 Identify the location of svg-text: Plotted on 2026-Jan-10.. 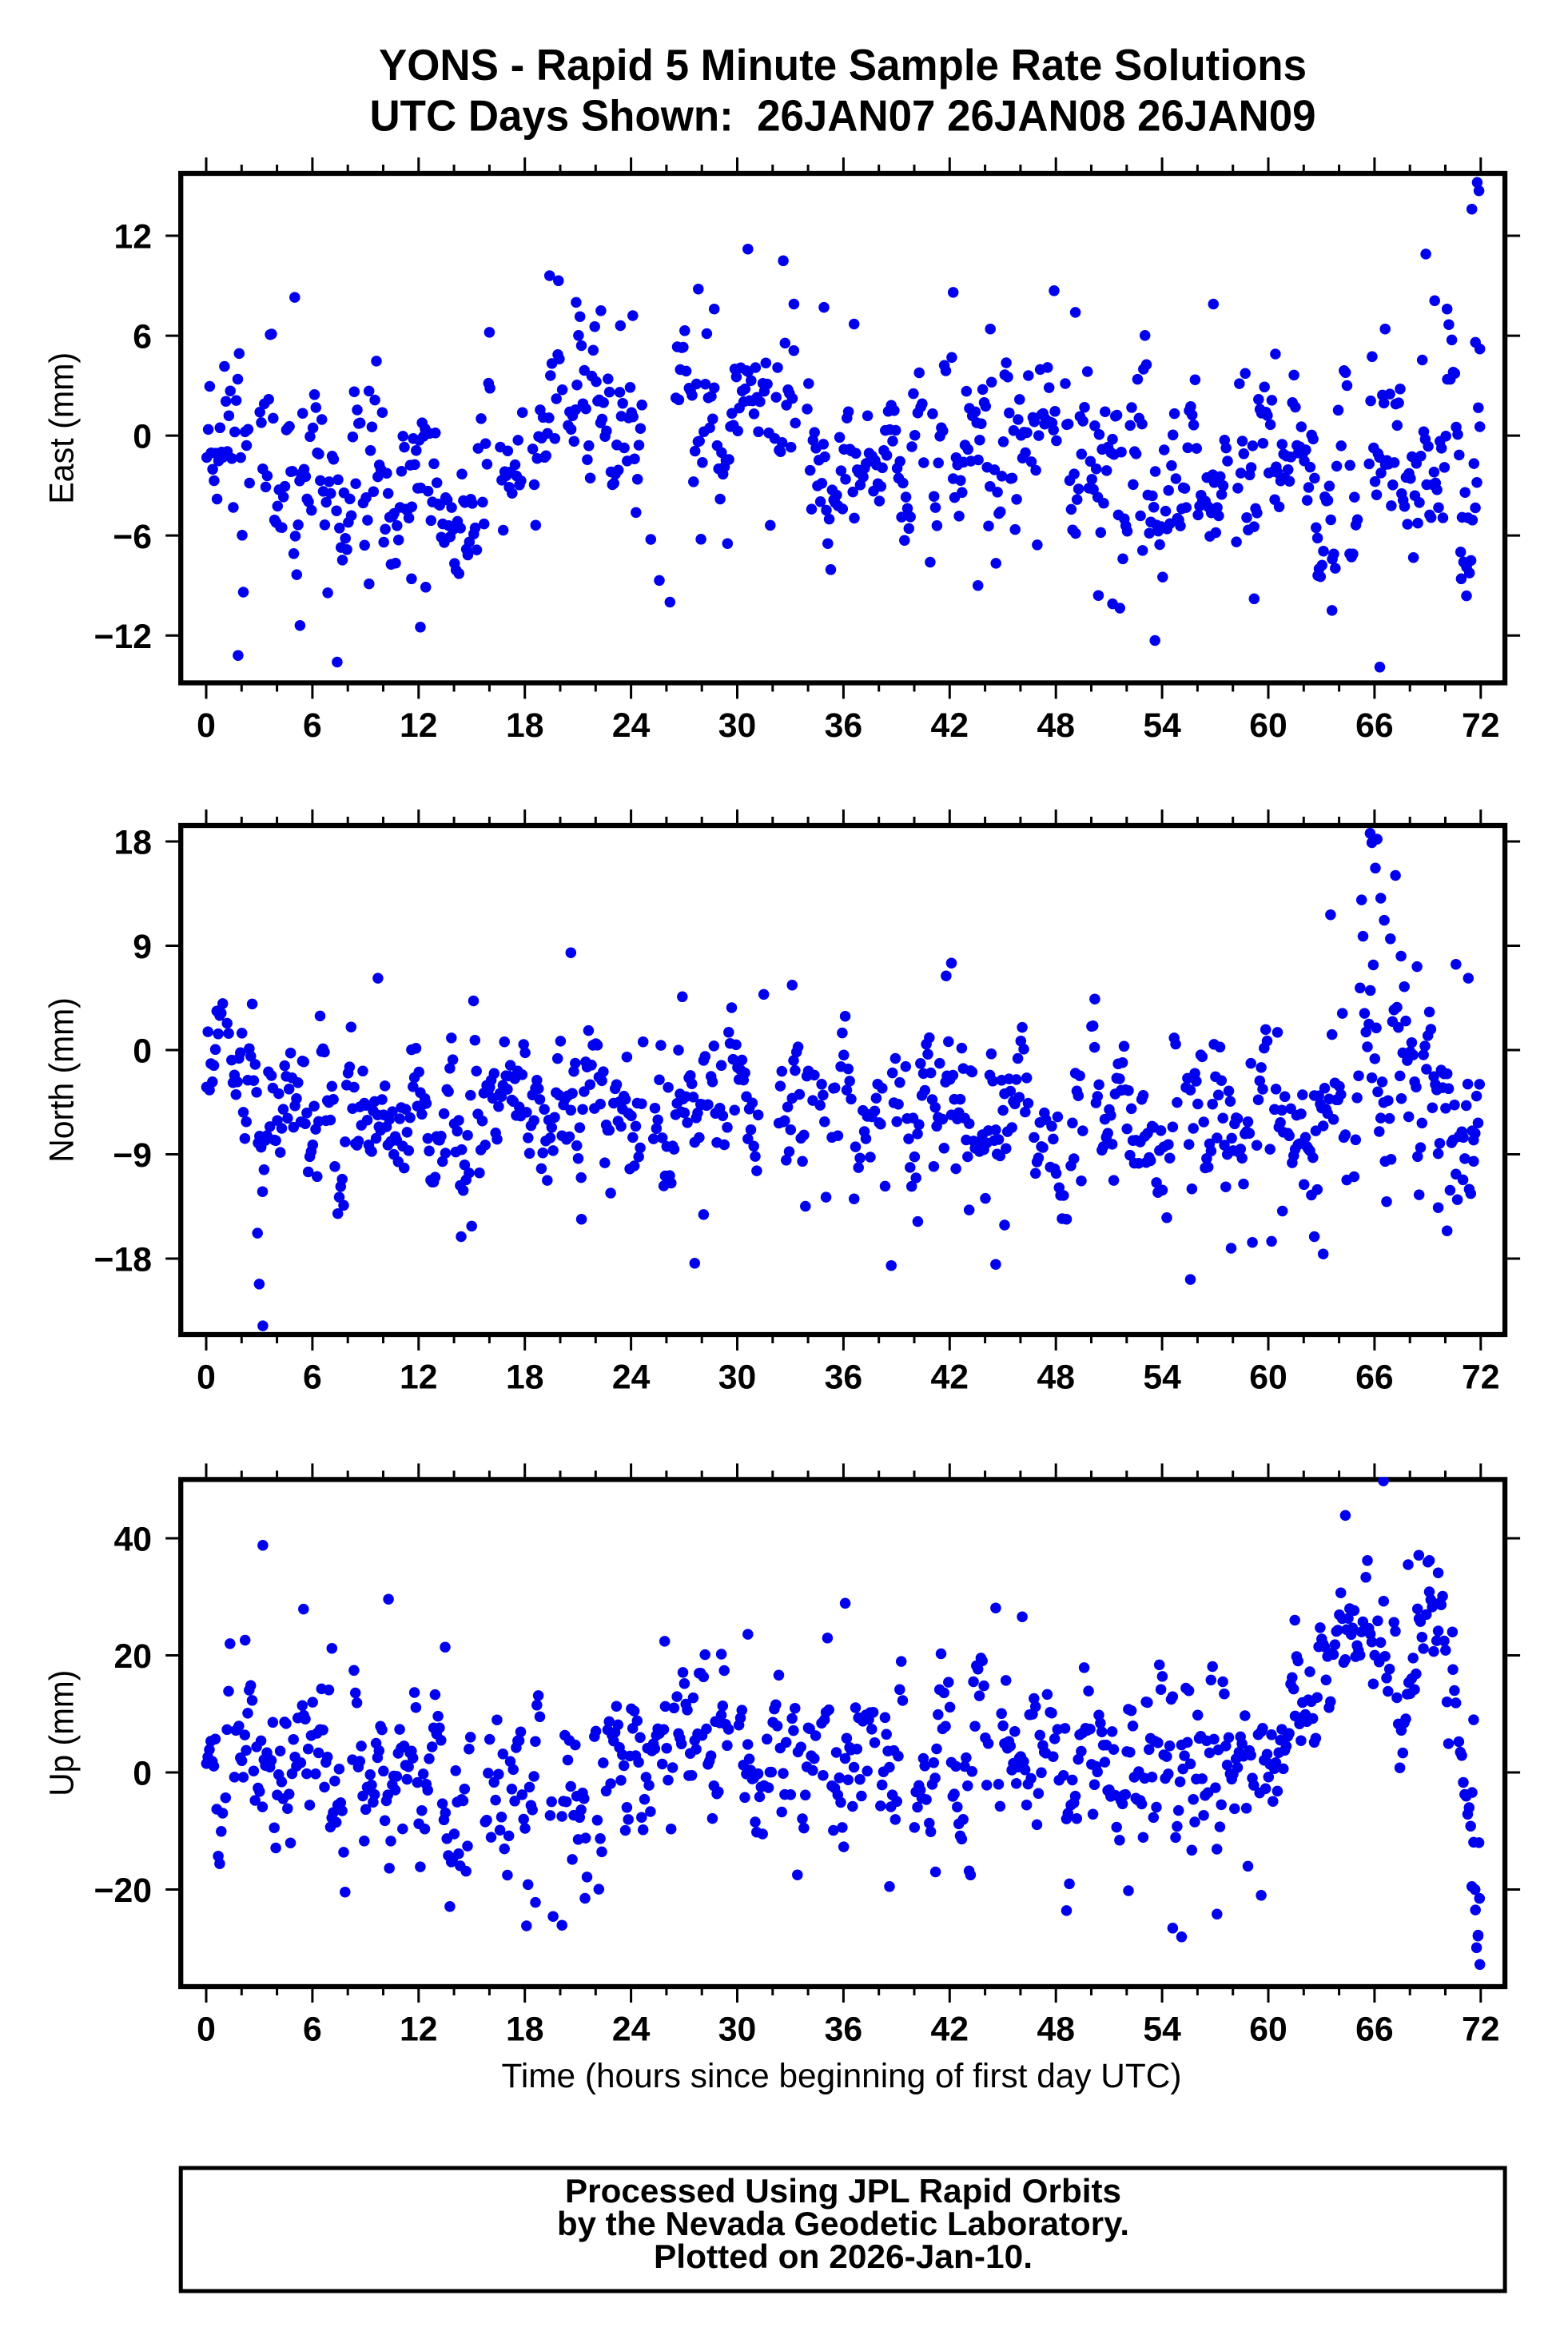
(844, 2256).